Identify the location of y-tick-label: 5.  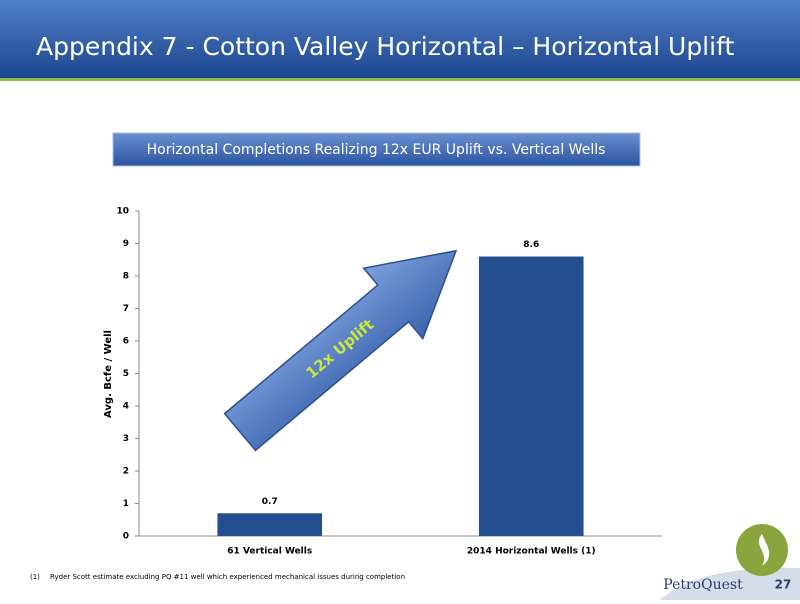
(126, 374).